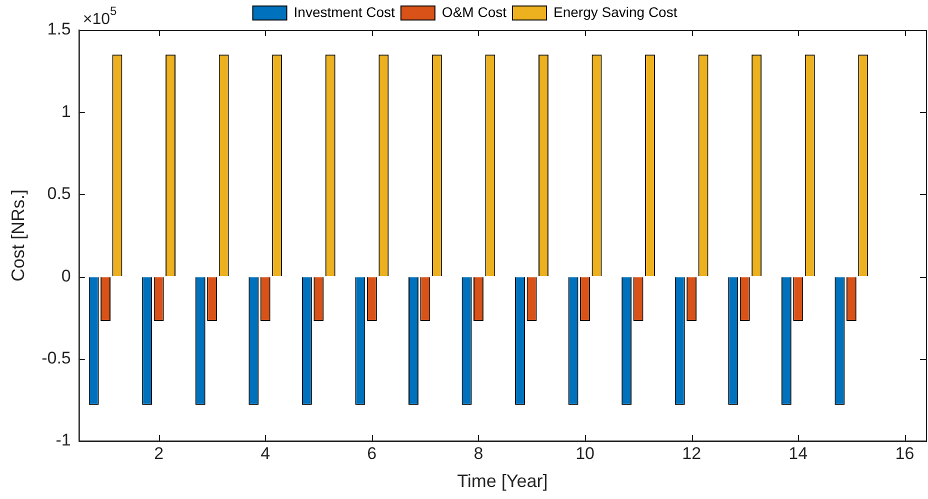 This screenshot has height=499, width=928. I want to click on x-axis-title: Time [Year], so click(502, 481).